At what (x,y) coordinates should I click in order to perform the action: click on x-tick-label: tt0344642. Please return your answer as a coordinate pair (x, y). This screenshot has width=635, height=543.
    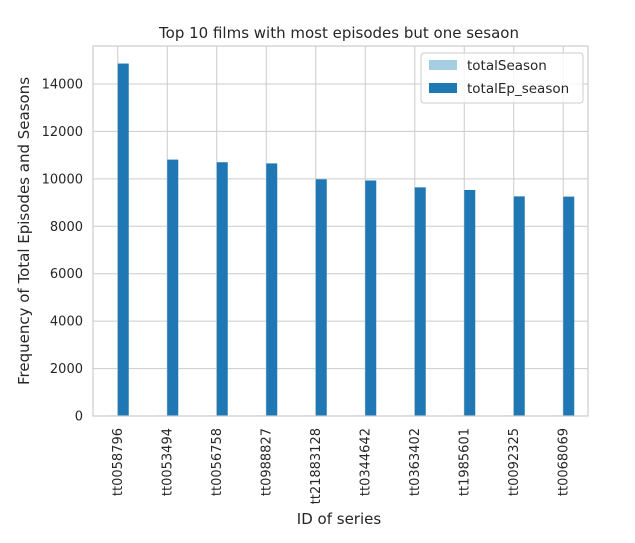
    Looking at the image, I should click on (365, 462).